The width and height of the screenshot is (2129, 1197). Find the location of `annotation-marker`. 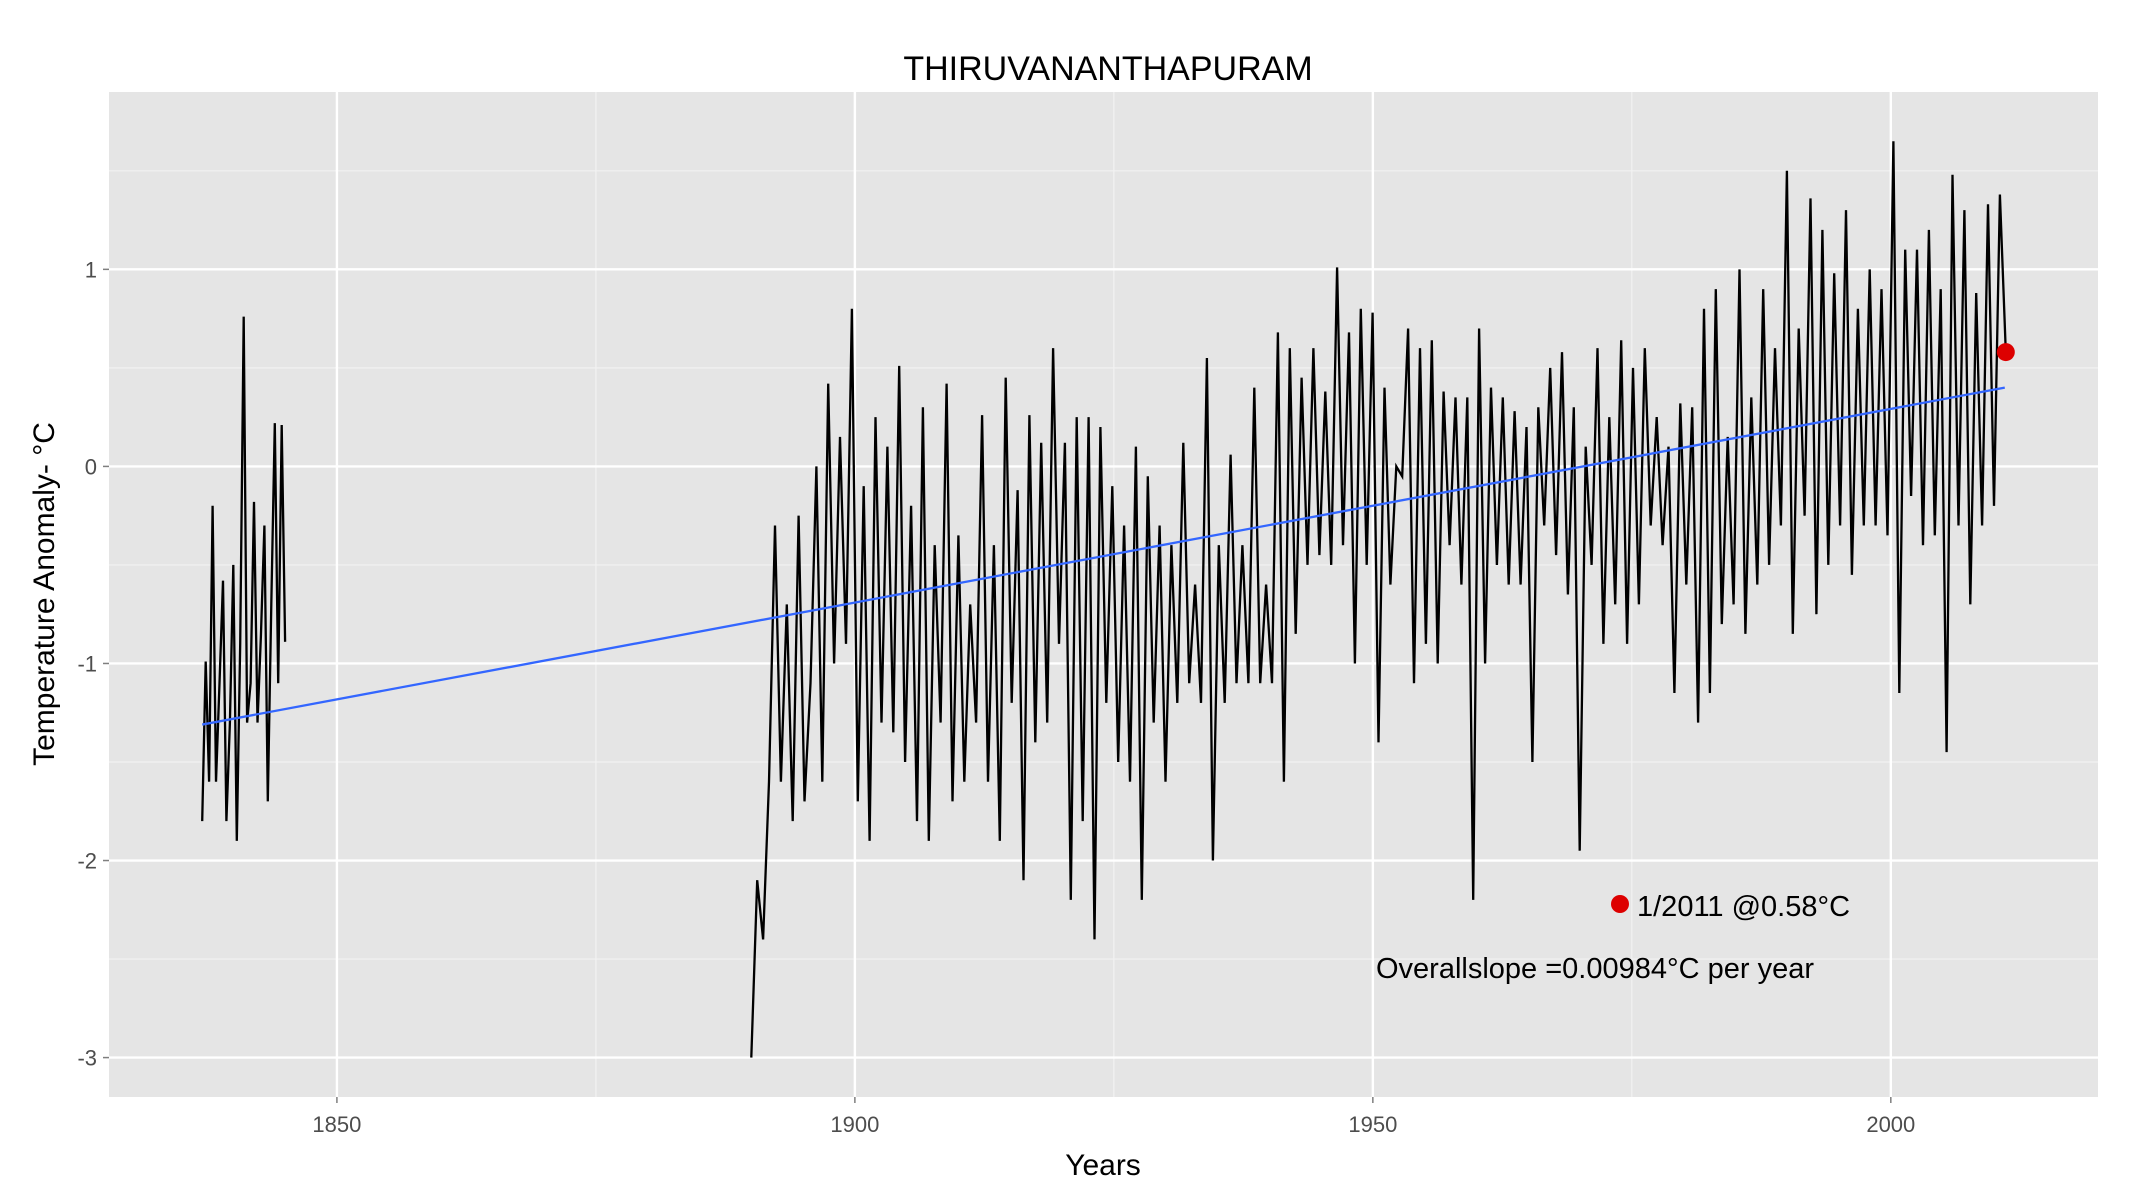

annotation-marker is located at coordinates (1620, 904).